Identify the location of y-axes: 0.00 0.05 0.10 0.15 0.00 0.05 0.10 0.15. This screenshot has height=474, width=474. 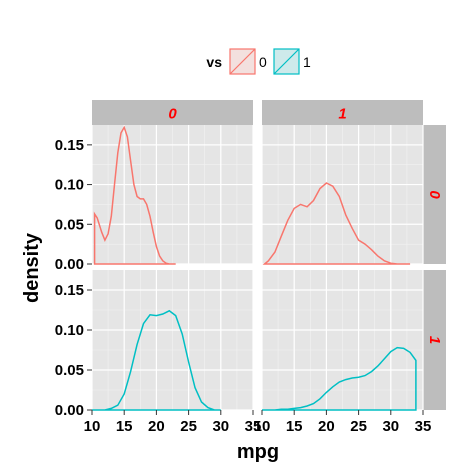
(73, 278).